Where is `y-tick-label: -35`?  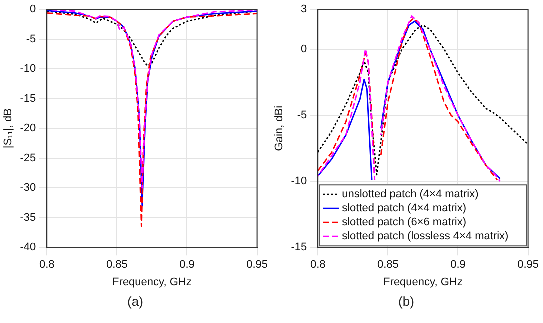 y-tick-label: -35 is located at coordinates (28, 218).